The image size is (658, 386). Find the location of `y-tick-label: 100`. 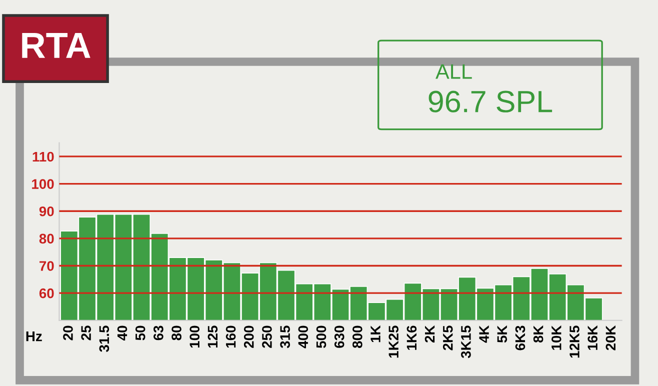

y-tick-label: 100 is located at coordinates (43, 184).